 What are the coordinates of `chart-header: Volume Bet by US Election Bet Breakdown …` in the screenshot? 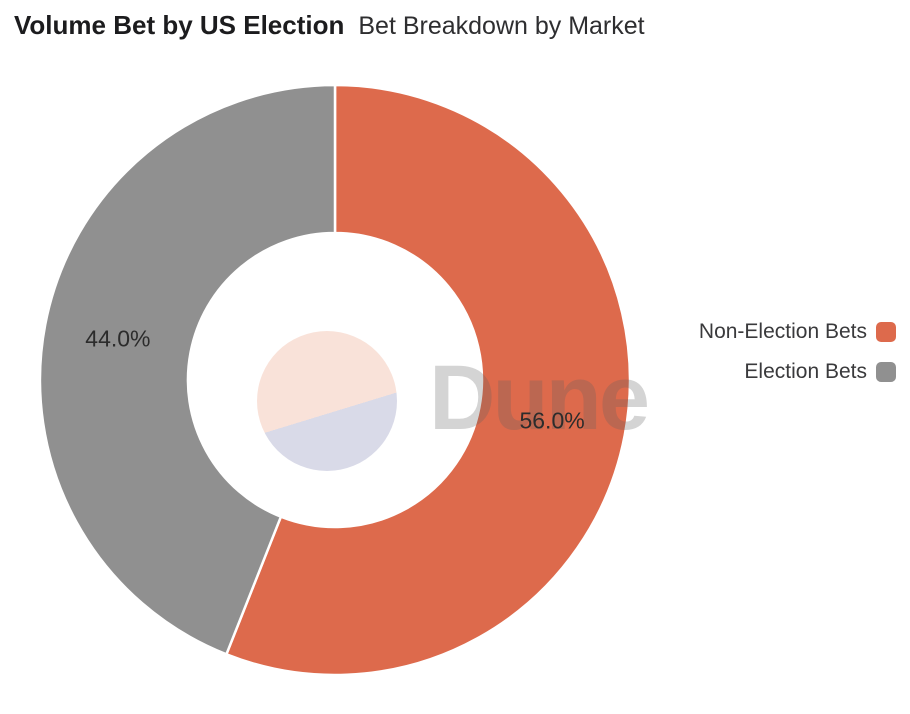 It's located at (329, 25).